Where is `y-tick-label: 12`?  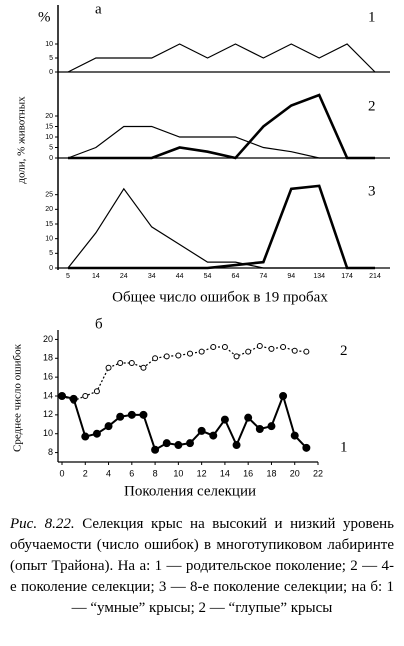
y-tick-label: 12 is located at coordinates (48, 414).